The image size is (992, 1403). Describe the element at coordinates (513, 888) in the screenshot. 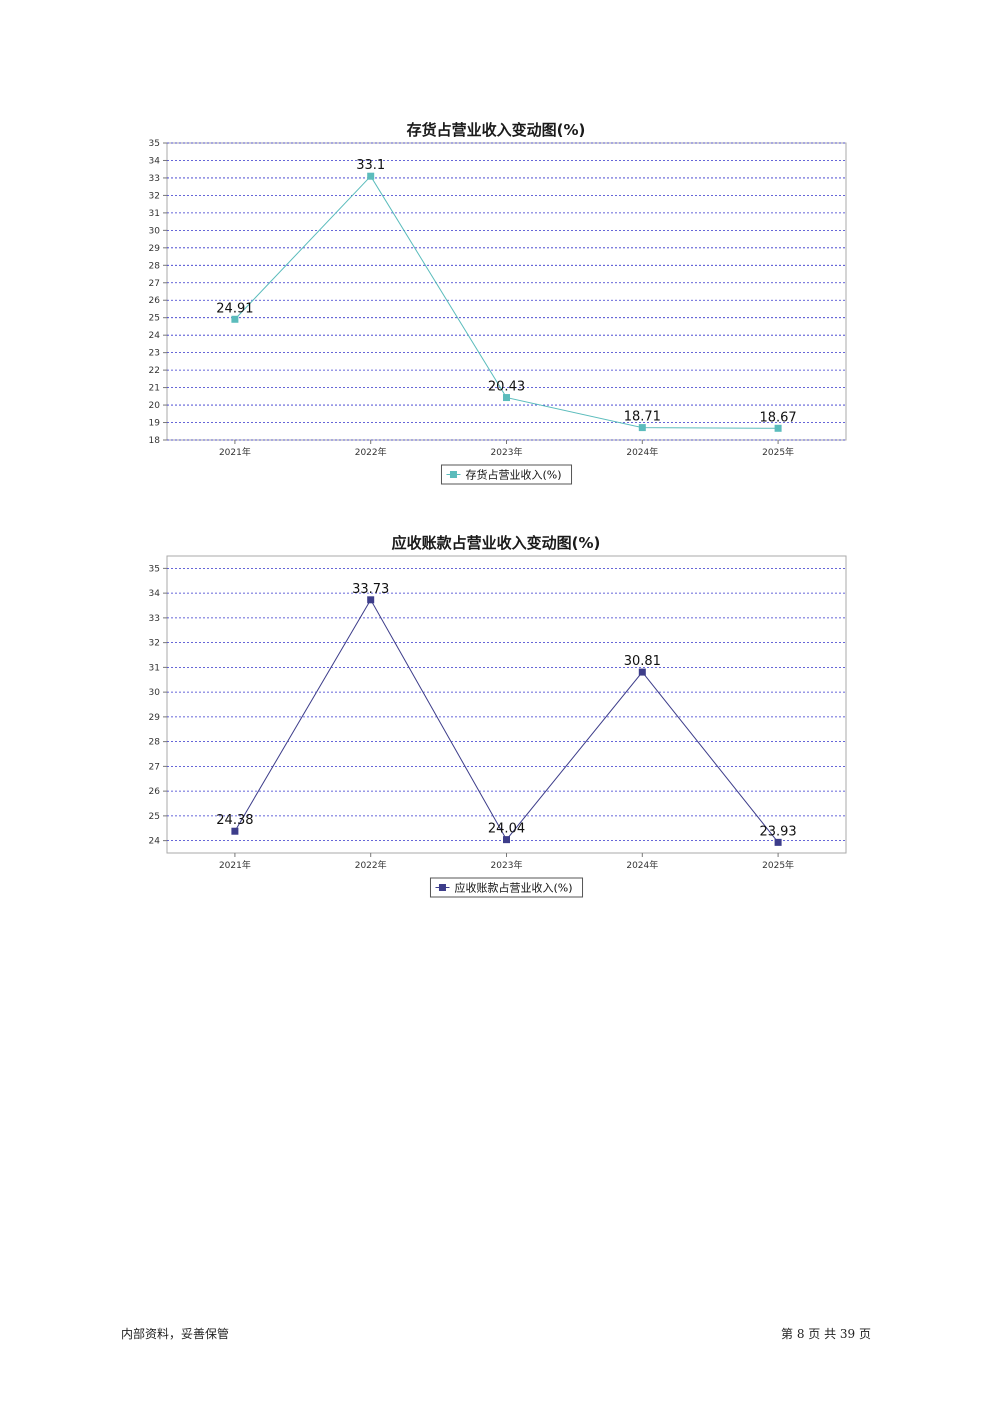

I see `legend-label: 应收账款占营业收入(%)` at that location.